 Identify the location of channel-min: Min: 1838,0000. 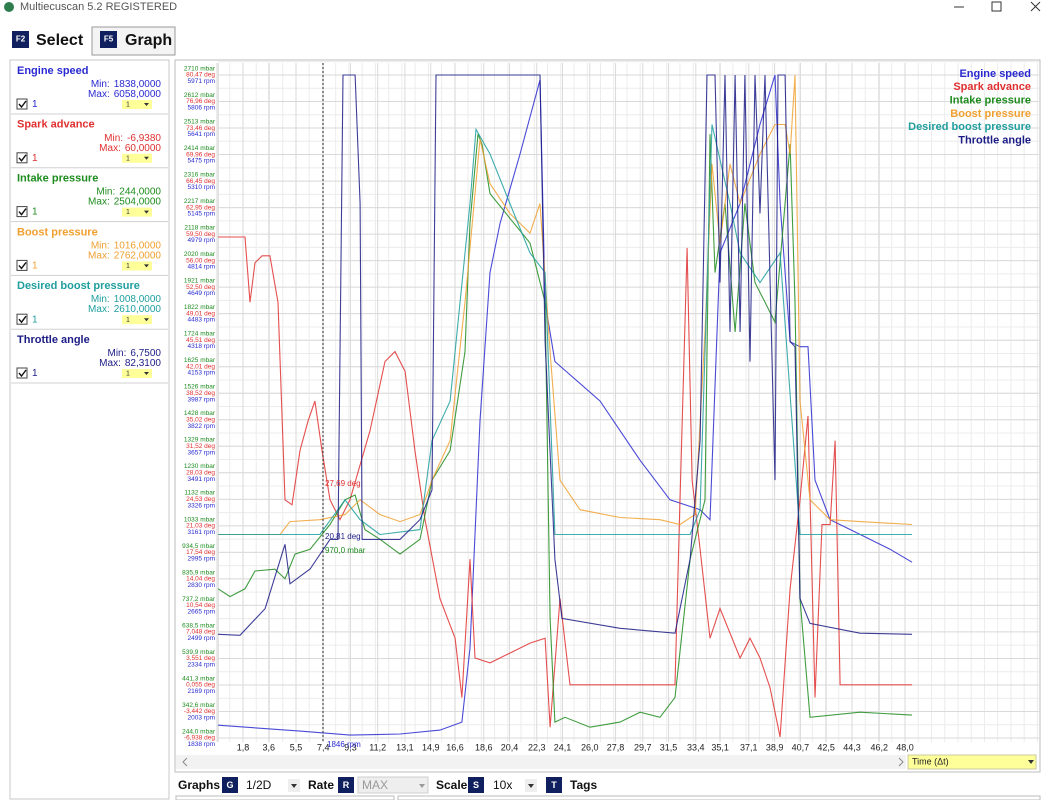
(126, 84).